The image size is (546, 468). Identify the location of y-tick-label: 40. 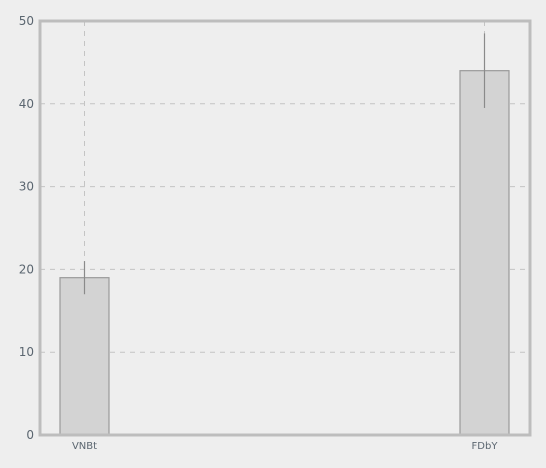
(26, 104).